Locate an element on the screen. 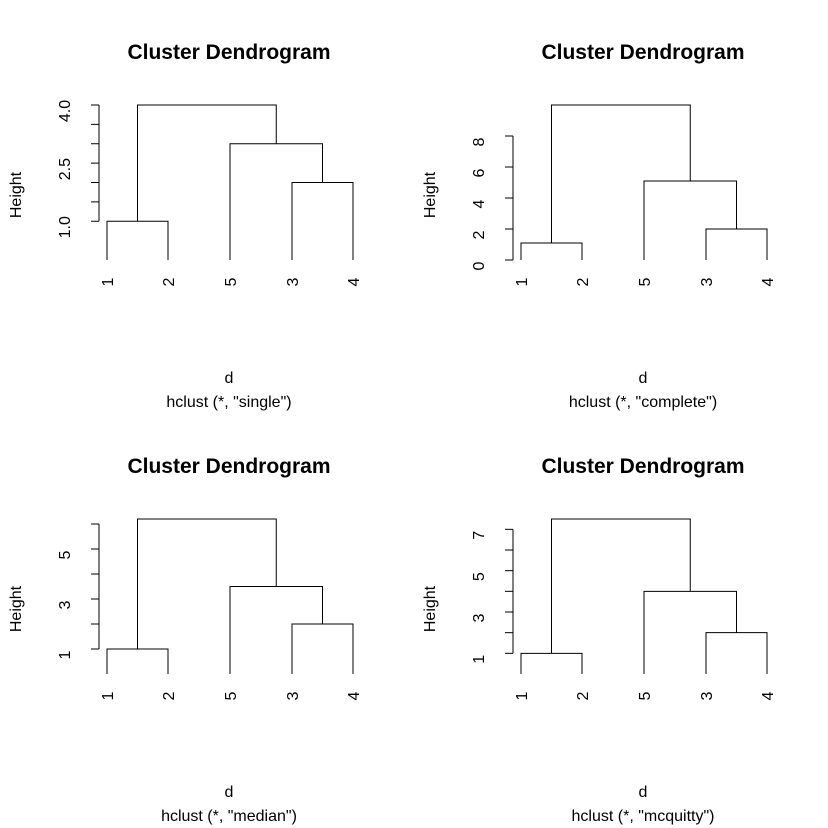  y-axis: 1.0 2.5 4.0 is located at coordinates (78, 169).